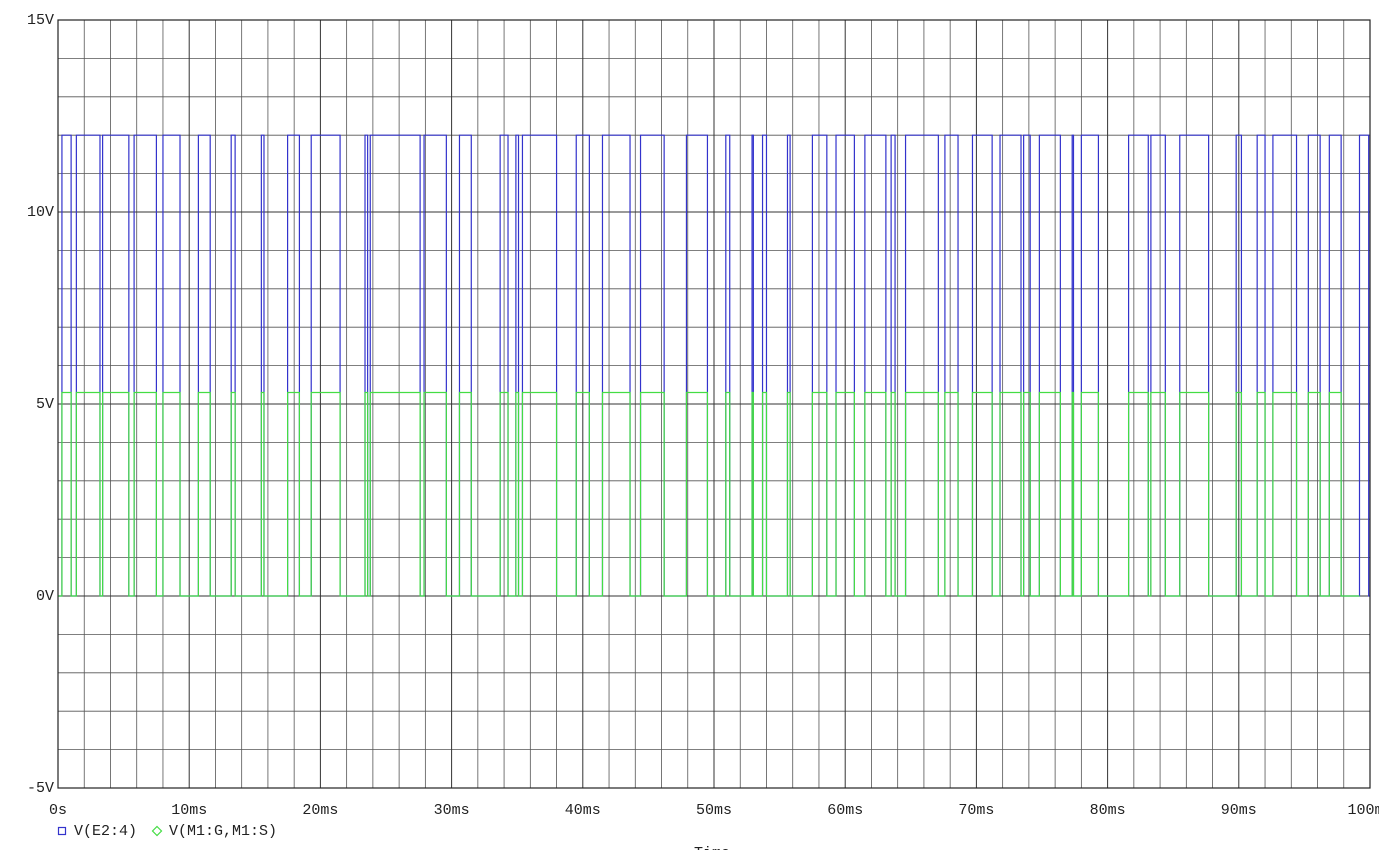 Image resolution: width=1379 pixels, height=850 pixels. Describe the element at coordinates (40, 788) in the screenshot. I see `y-tick-label: -5V` at that location.